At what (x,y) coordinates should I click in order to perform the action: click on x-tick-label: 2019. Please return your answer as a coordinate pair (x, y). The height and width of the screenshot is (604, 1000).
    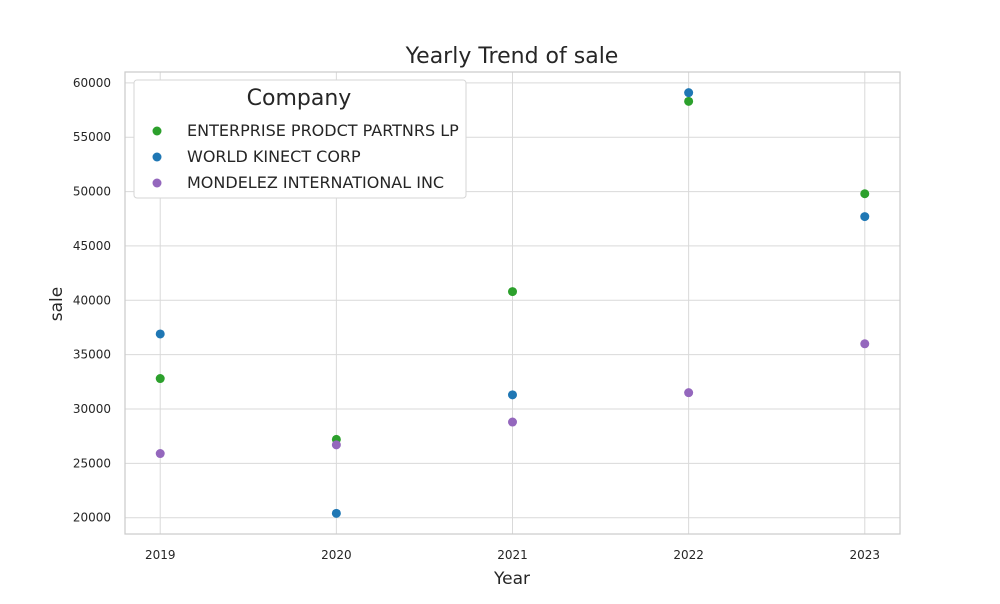
    Looking at the image, I should click on (160, 555).